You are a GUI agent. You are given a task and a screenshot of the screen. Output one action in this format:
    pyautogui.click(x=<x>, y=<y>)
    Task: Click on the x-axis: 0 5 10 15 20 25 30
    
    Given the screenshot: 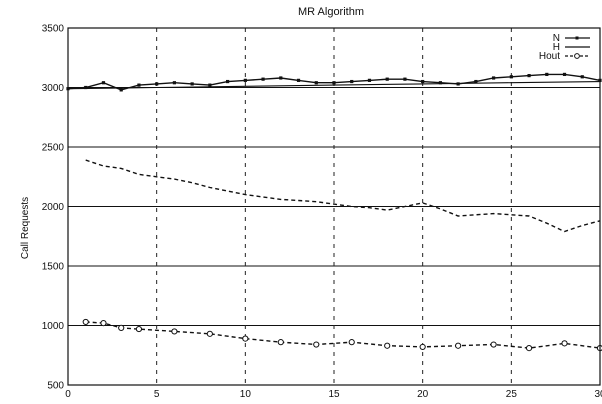 What is the action you would take?
    pyautogui.click(x=333, y=394)
    